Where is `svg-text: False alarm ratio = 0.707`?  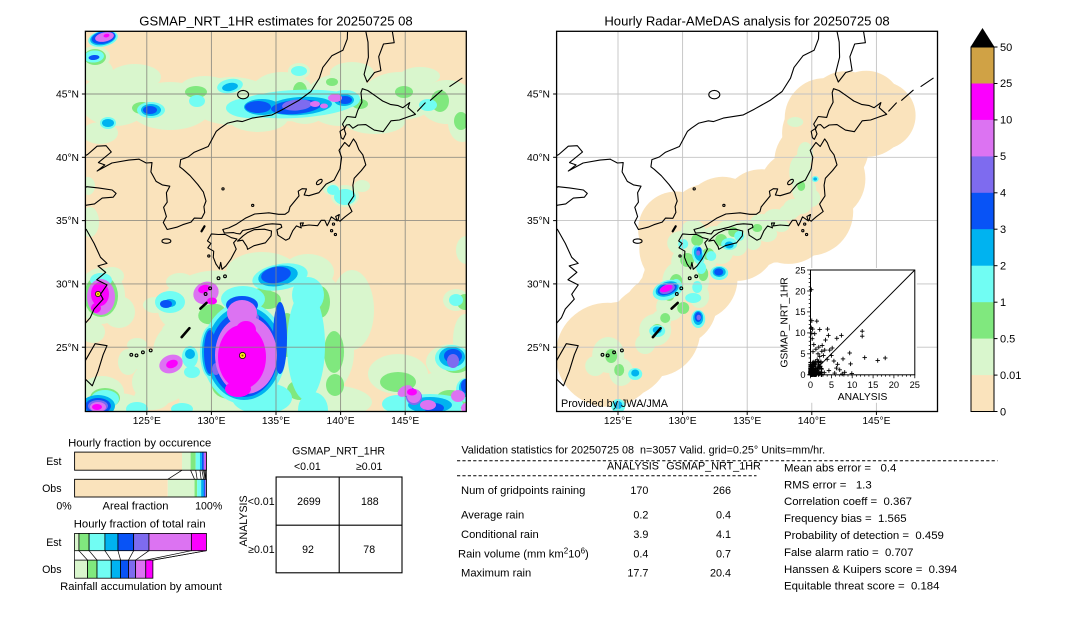
svg-text: False alarm ratio = 0.707 is located at coordinates (848, 553).